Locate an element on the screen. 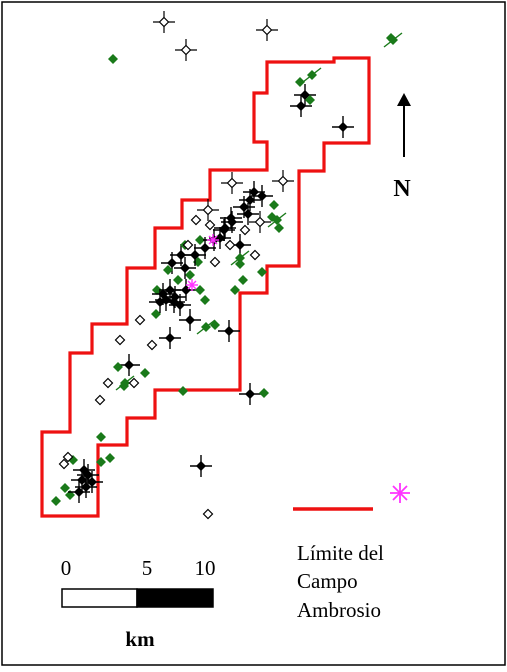 The image size is (507, 672). north-arrow: N is located at coordinates (402, 147).